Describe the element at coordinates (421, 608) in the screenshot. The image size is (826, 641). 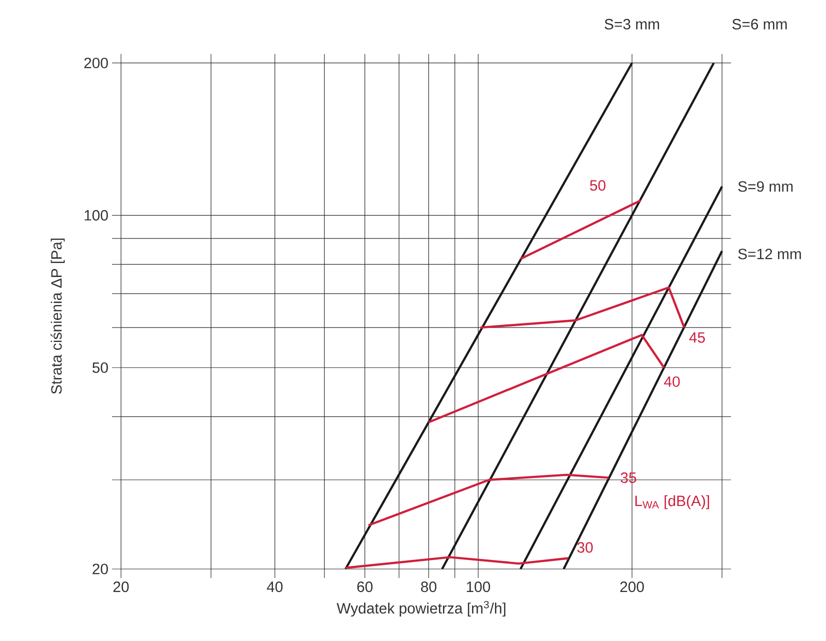
I see `x-axis-title: Wydatek powietrza [m$^{3}$/h]` at that location.